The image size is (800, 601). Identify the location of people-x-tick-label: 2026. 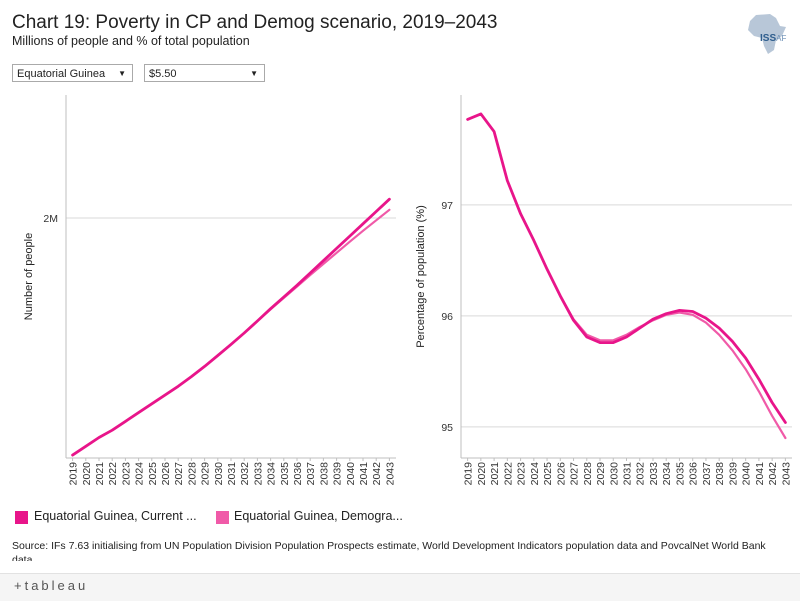
(166, 474).